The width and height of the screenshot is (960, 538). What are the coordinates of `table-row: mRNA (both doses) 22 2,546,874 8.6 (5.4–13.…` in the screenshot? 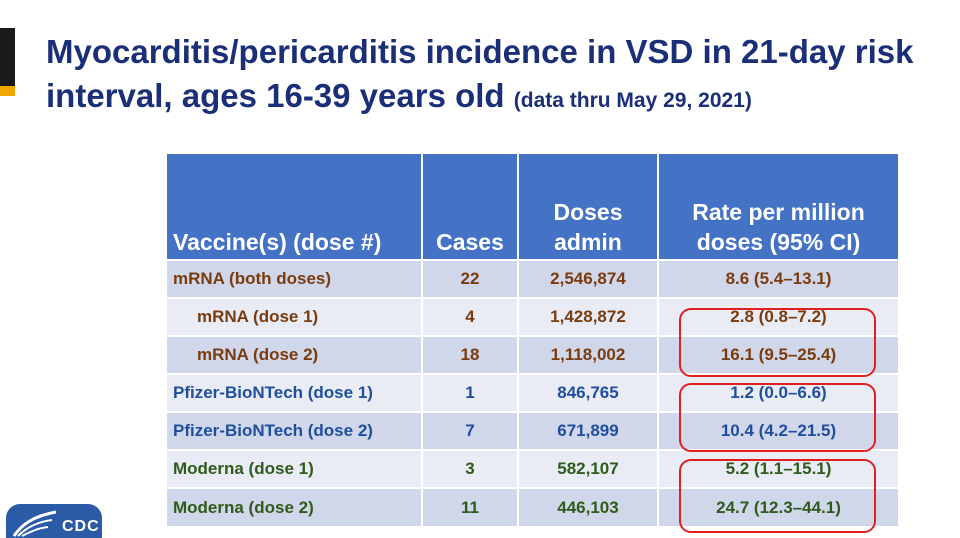 It's located at (532, 278).